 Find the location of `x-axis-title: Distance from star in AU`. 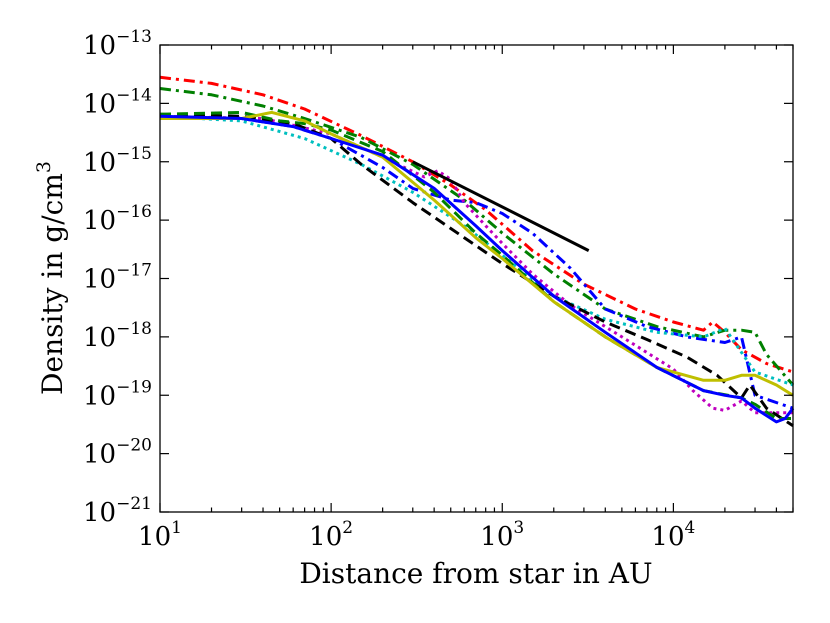

x-axis-title: Distance from star in AU is located at coordinates (475, 573).